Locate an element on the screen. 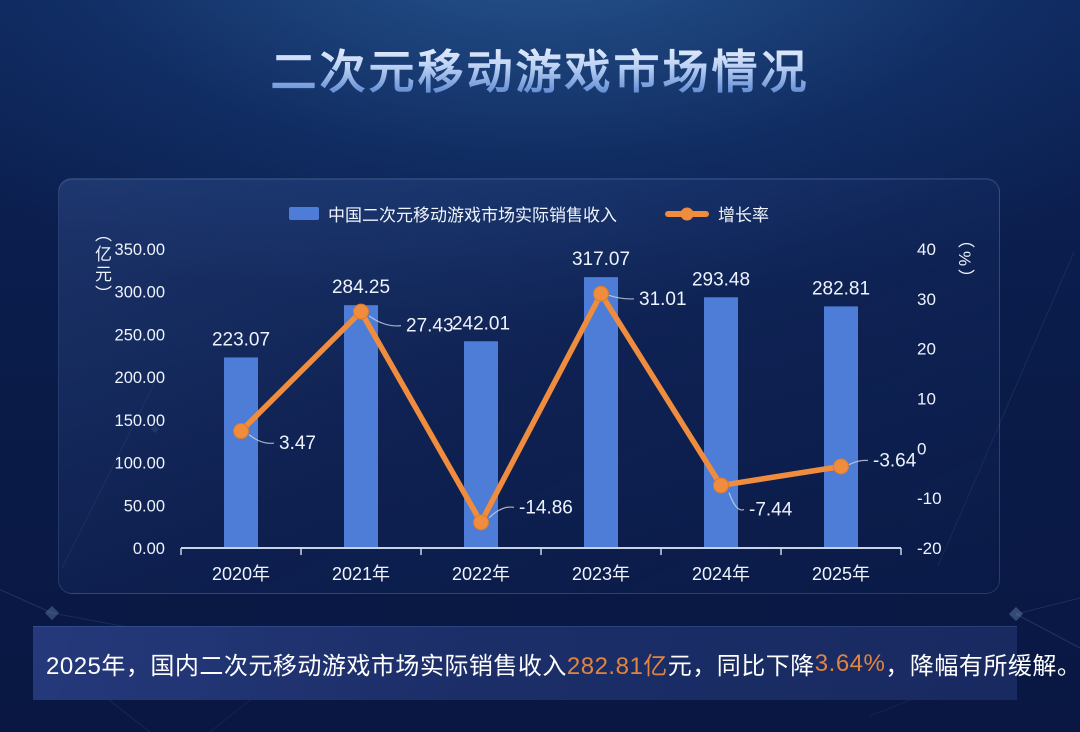  right-axis-tick-label: 40 is located at coordinates (926, 249).